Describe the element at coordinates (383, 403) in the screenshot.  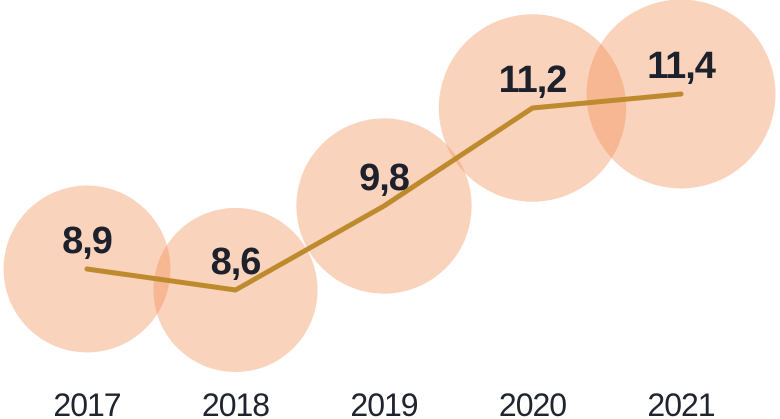
I see `year-label-2019: 2019` at that location.